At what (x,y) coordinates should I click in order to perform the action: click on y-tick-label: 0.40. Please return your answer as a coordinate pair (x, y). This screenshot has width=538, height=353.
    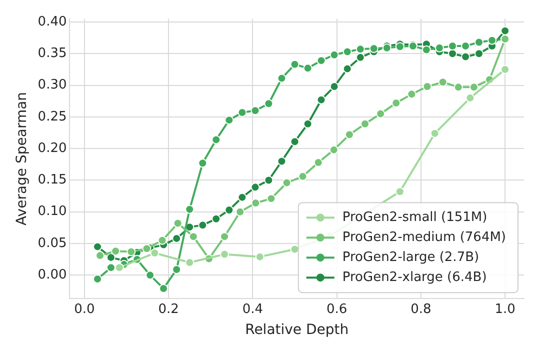
    Looking at the image, I should click on (52, 22).